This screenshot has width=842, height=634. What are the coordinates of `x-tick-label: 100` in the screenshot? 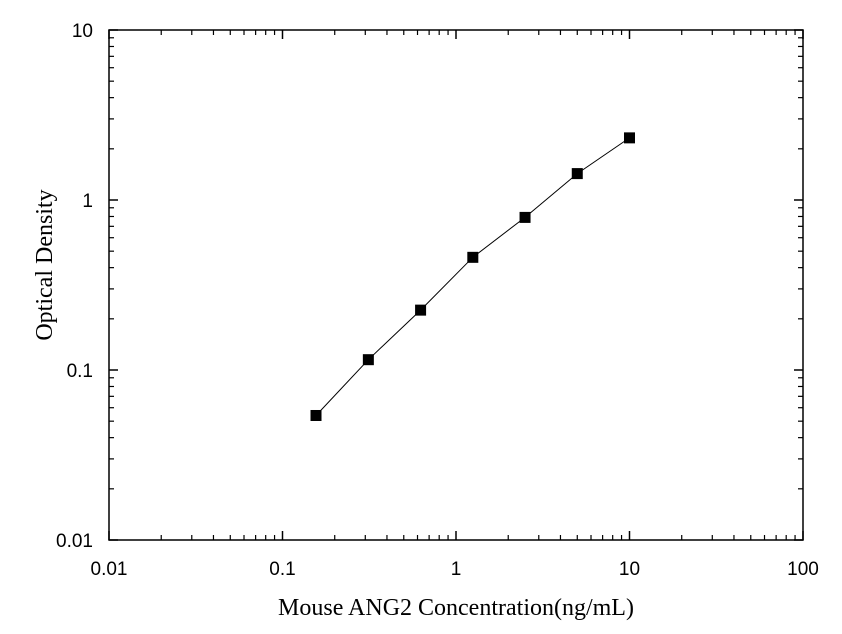 It's located at (803, 569).